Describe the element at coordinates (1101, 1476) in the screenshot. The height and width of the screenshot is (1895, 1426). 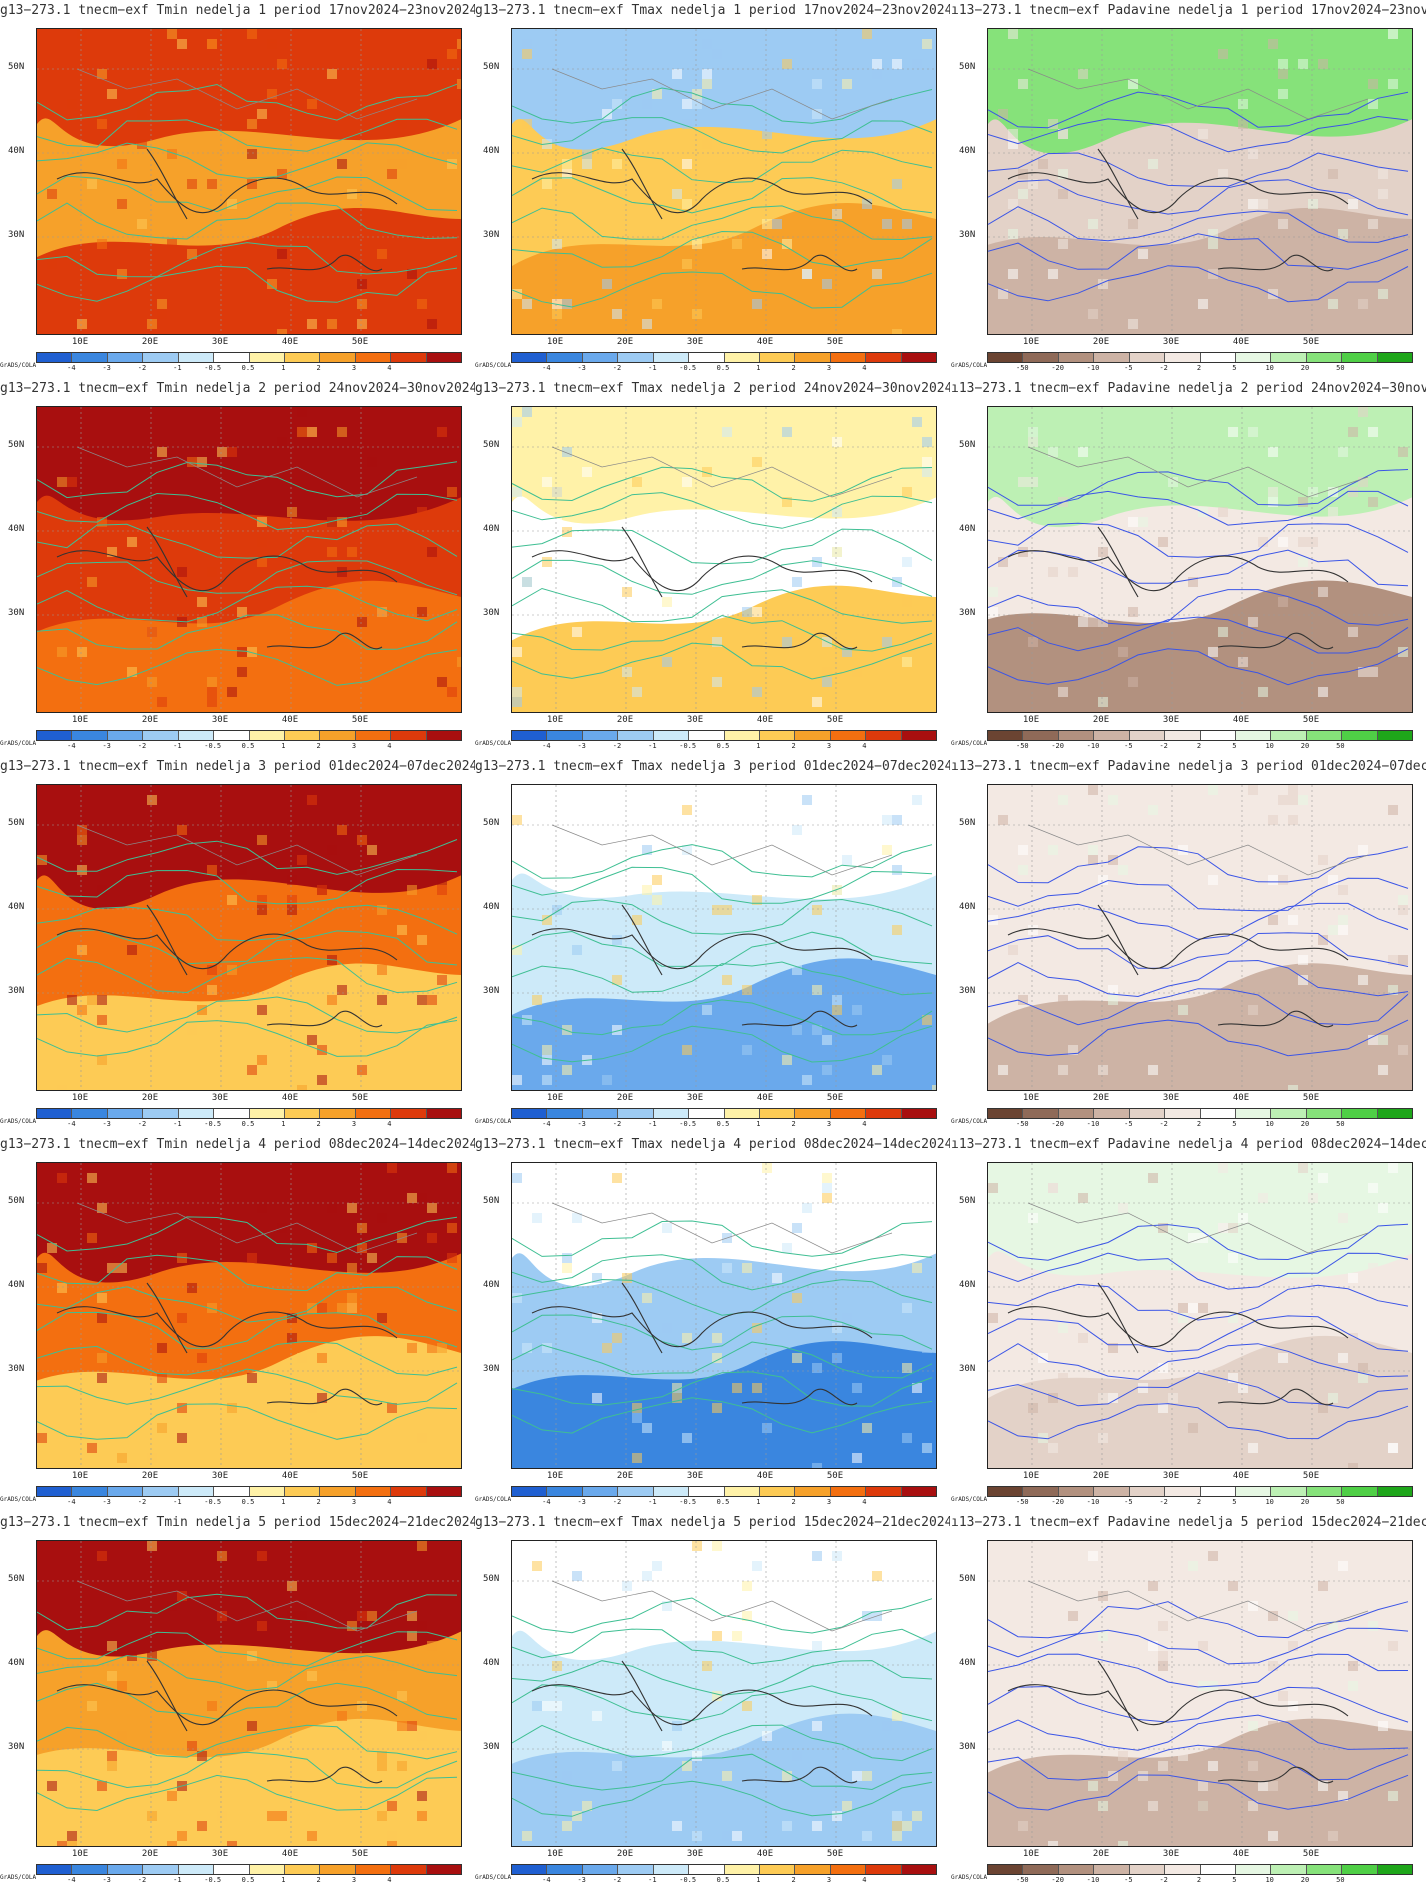
I see `longitude-label: 20E` at that location.